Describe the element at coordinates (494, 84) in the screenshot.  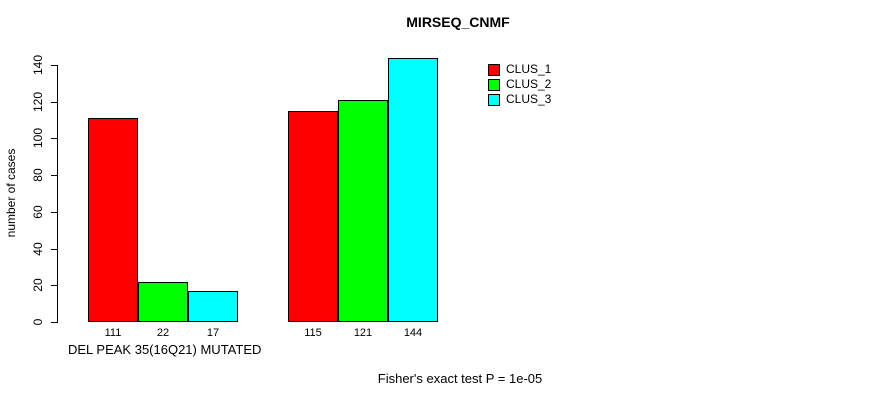
I see `legend-swatch-clus-2-icon` at that location.